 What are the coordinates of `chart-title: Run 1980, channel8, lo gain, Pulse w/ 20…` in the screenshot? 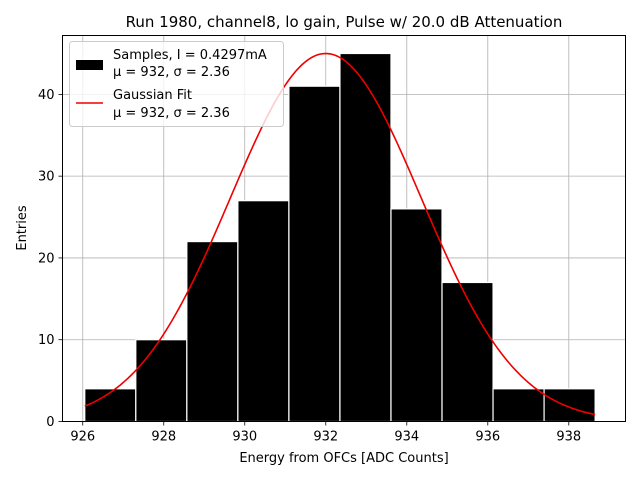 It's located at (344, 22).